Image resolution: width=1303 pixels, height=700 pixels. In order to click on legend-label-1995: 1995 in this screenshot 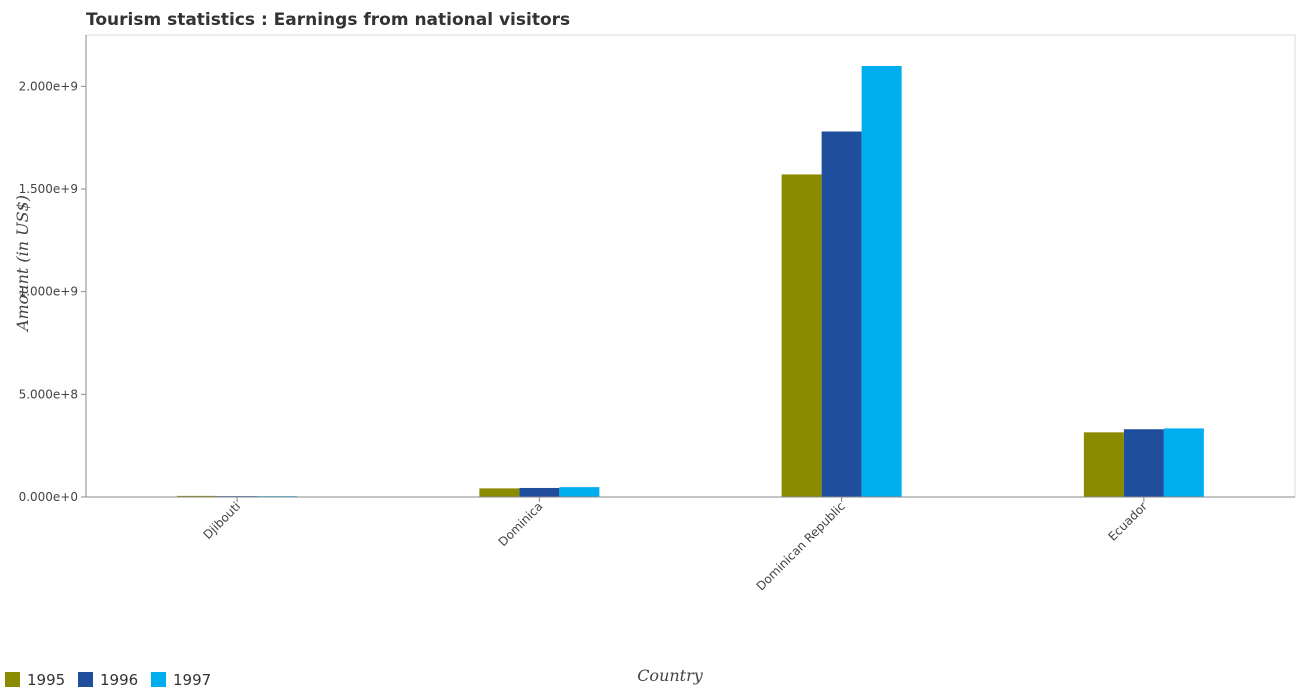, I will do `click(46, 680)`.